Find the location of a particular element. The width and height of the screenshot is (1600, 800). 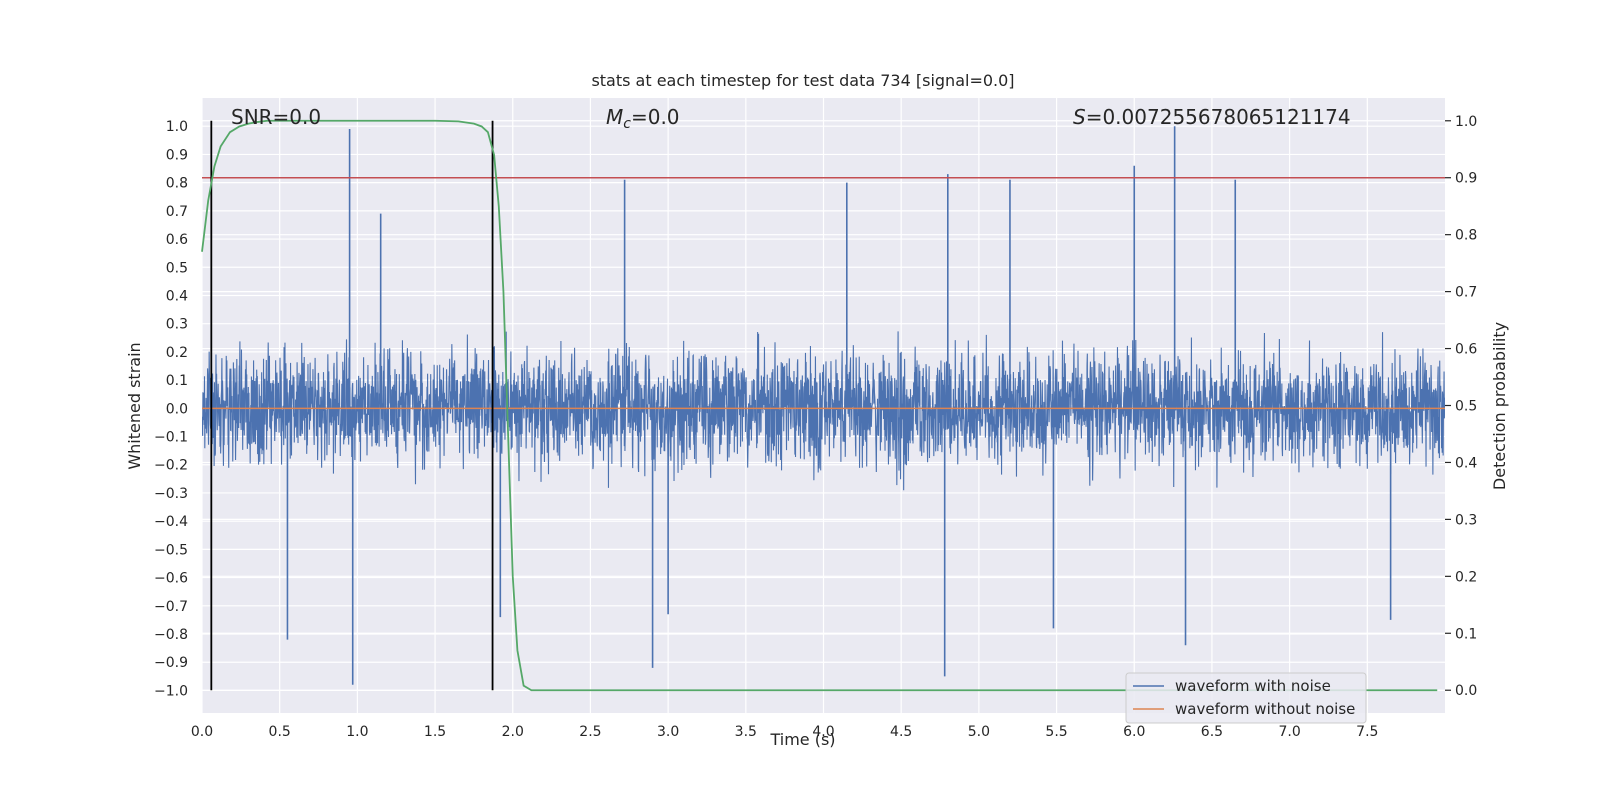

x-tick-label: 6.5 is located at coordinates (1212, 732).